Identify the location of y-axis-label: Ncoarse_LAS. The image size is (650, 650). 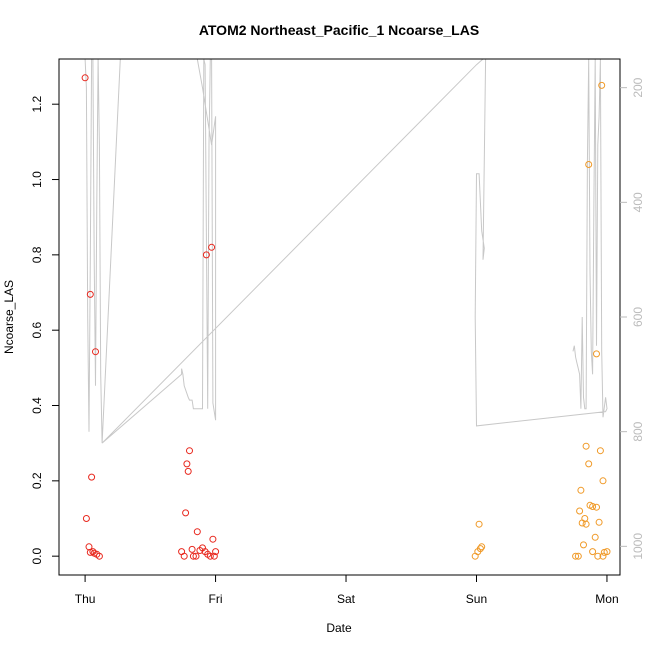
(9, 317).